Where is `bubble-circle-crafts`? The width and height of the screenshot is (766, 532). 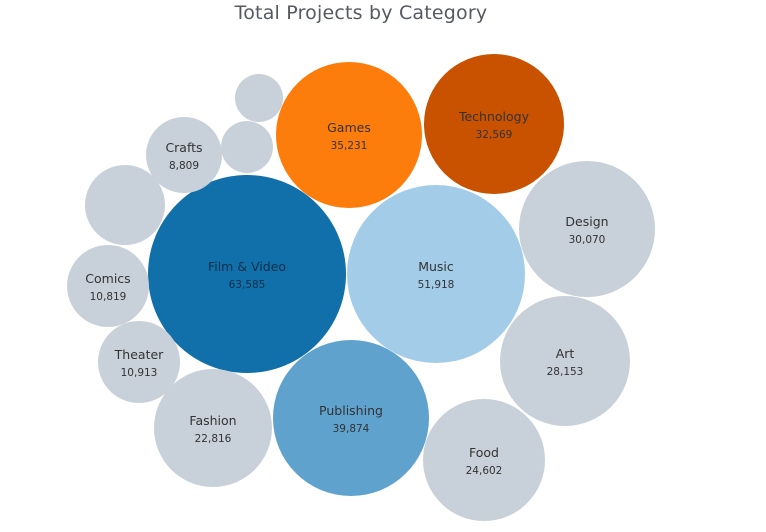 bubble-circle-crafts is located at coordinates (184, 155).